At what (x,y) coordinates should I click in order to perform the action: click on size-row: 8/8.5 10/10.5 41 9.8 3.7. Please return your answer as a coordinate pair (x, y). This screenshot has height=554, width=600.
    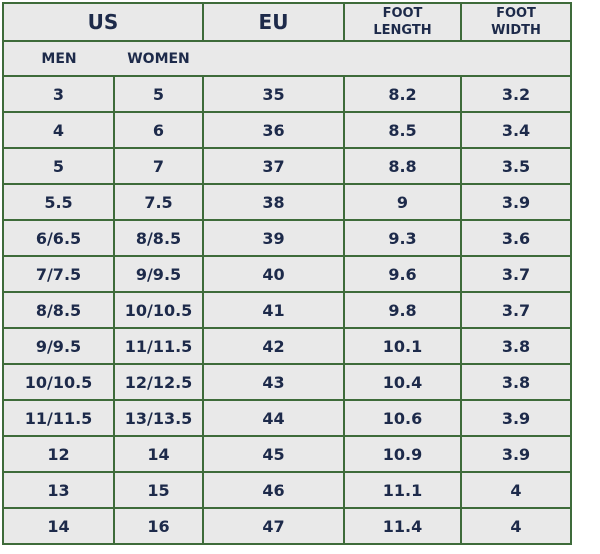
    Looking at the image, I should click on (287, 310).